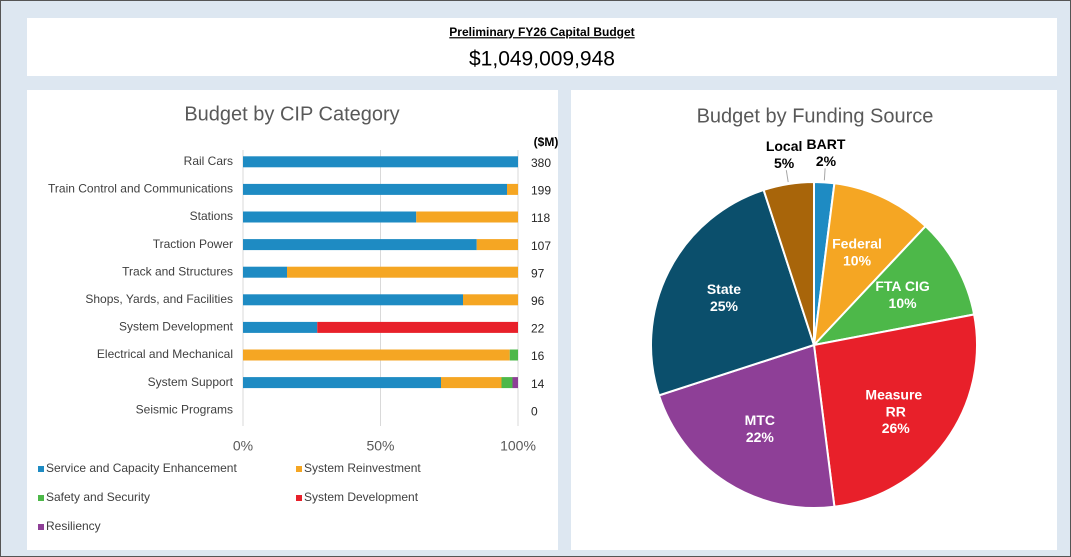 The height and width of the screenshot is (557, 1071). I want to click on x-tick-label: 100%, so click(518, 446).